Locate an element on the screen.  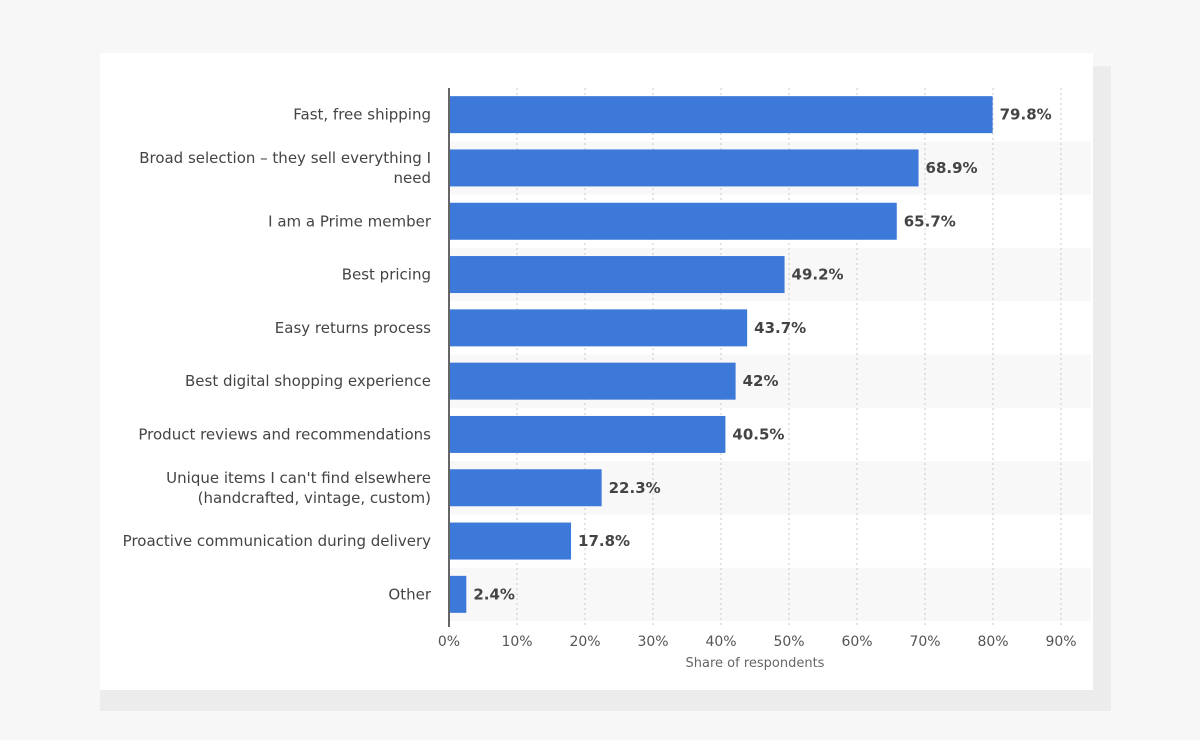
x-tick-label: 70% is located at coordinates (924, 642).